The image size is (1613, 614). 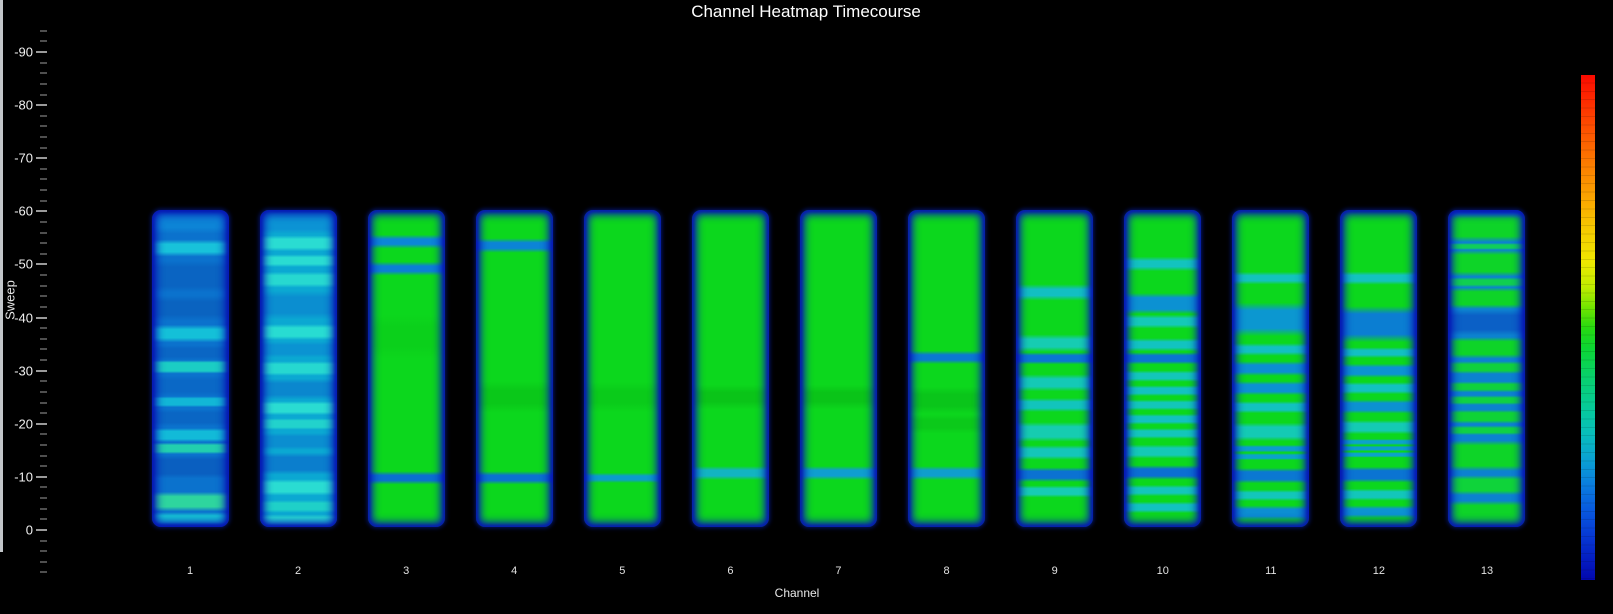 What do you see at coordinates (1487, 571) in the screenshot?
I see `x-tick-label: 13` at bounding box center [1487, 571].